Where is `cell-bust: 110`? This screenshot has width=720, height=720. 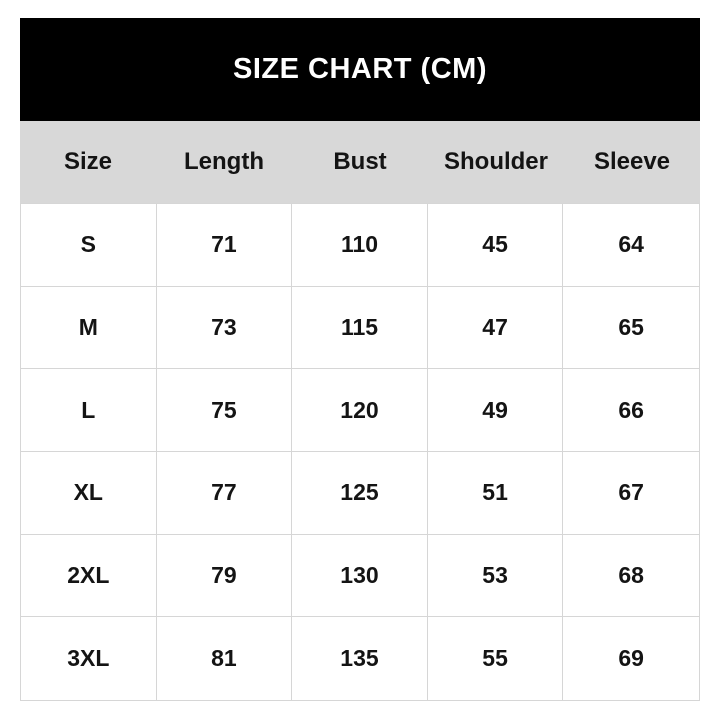
cell-bust: 110 is located at coordinates (360, 245).